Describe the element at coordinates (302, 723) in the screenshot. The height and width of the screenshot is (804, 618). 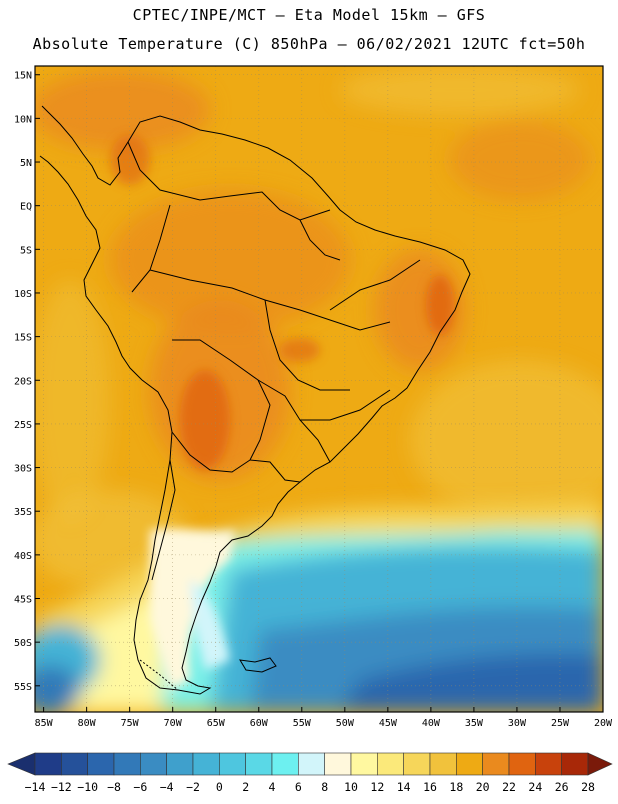
I see `longitude-label: 55W` at that location.